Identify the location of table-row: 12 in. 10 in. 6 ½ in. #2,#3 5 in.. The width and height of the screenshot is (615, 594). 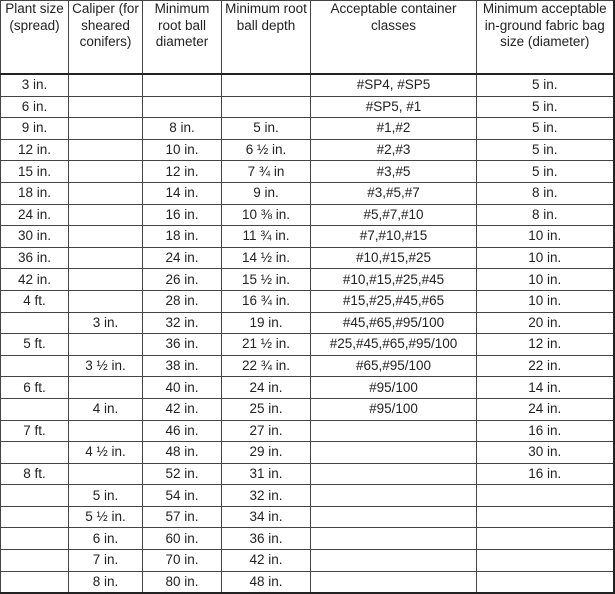
(307, 150).